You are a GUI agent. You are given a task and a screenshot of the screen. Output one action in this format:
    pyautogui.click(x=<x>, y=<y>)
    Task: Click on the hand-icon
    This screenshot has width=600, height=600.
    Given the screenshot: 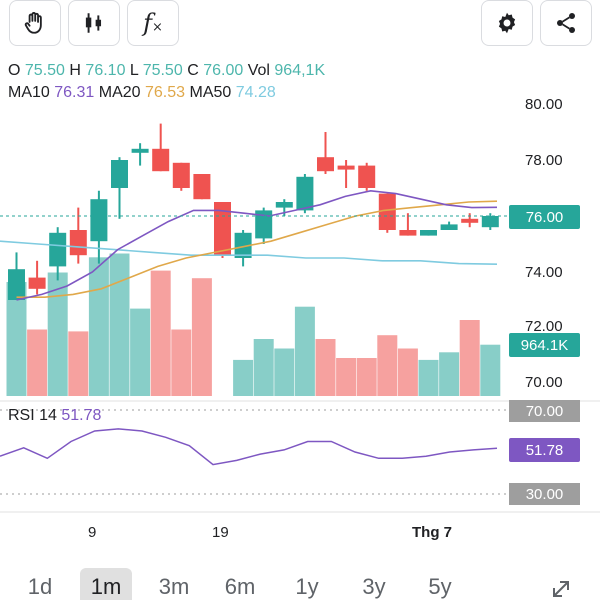 What is the action you would take?
    pyautogui.click(x=33, y=23)
    